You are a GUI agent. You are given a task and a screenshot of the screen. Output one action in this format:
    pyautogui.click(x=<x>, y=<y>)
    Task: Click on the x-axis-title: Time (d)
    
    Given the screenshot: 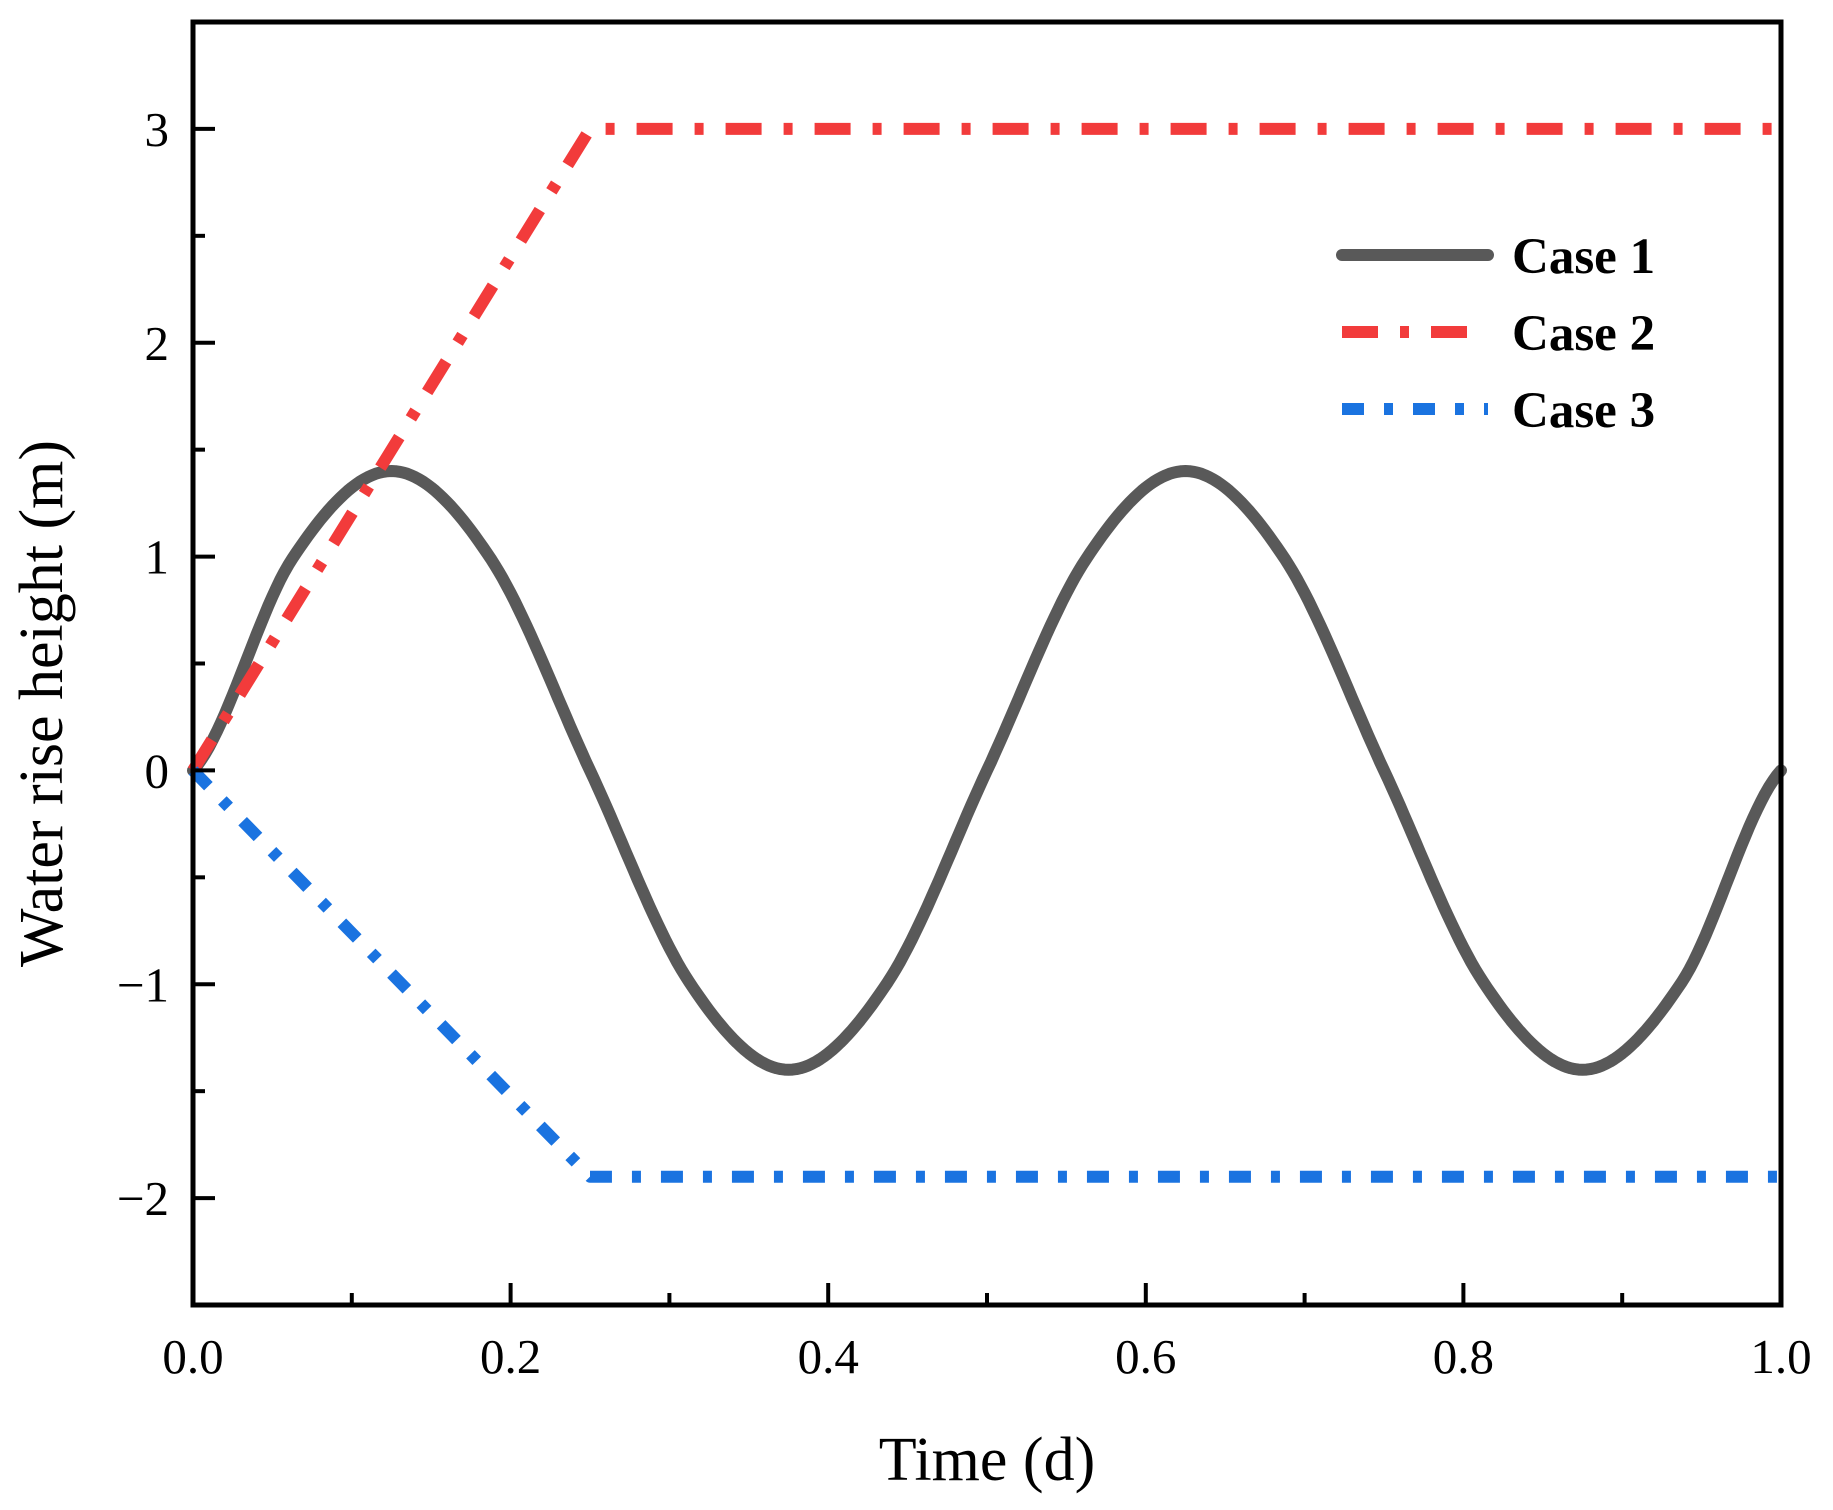 What is the action you would take?
    pyautogui.click(x=987, y=1460)
    